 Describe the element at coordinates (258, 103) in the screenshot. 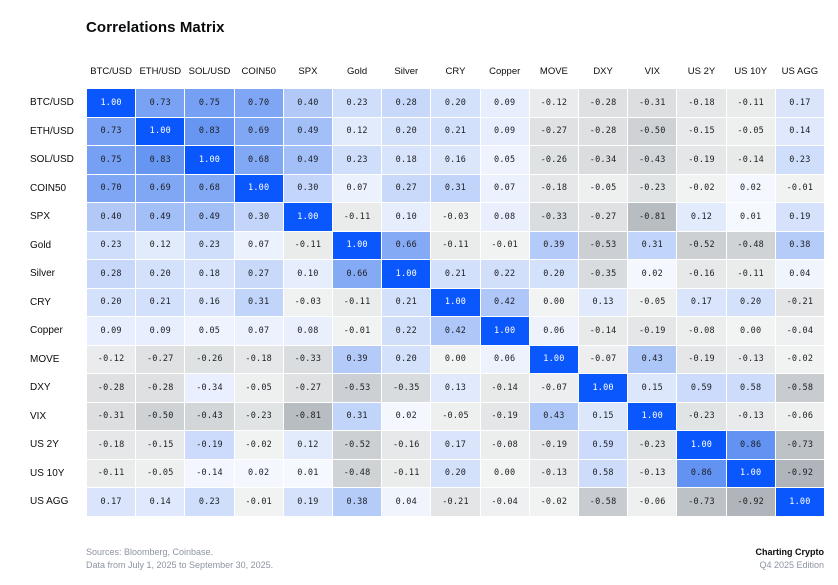

I see `matrix-cell: 0.70` at that location.